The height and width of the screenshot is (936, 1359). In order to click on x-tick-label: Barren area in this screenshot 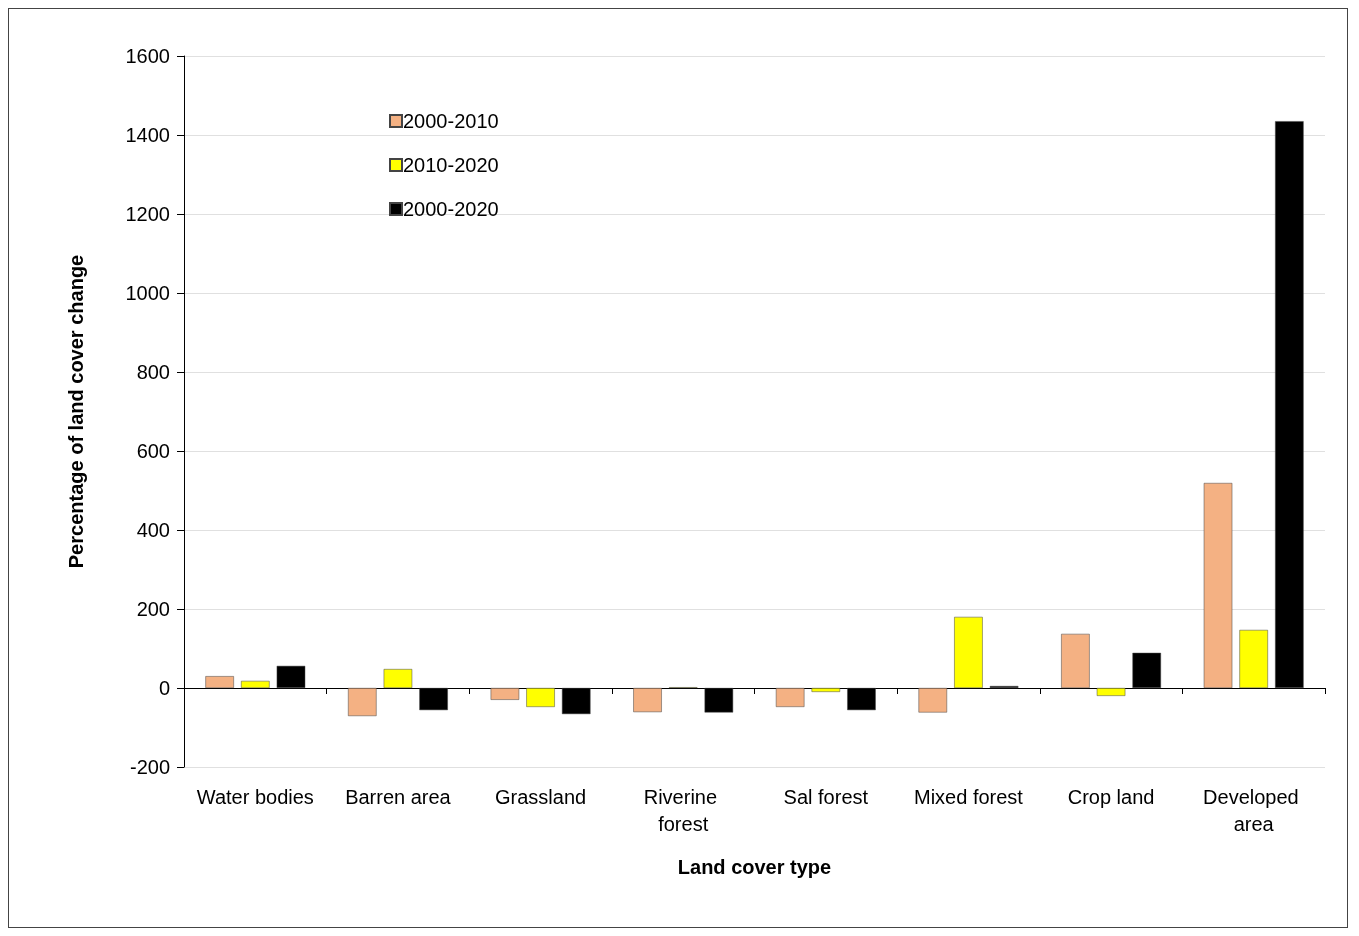, I will do `click(398, 796)`.